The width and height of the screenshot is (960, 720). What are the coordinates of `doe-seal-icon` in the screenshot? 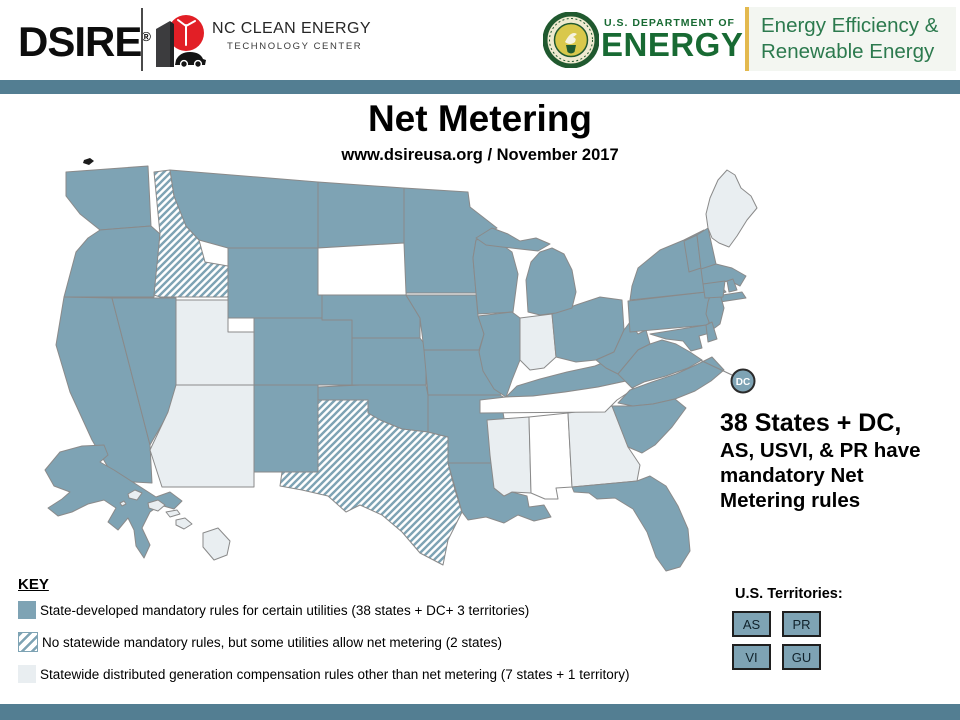 It's located at (571, 40).